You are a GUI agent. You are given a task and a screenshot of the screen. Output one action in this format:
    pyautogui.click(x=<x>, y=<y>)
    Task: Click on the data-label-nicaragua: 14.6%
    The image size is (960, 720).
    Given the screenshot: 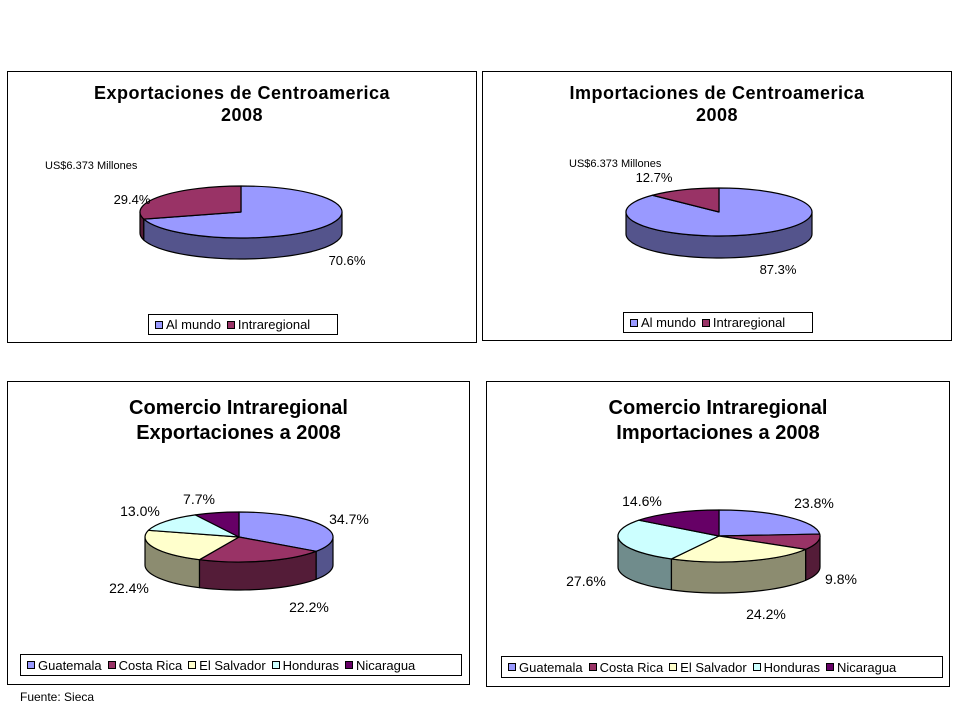 What is the action you would take?
    pyautogui.click(x=642, y=501)
    